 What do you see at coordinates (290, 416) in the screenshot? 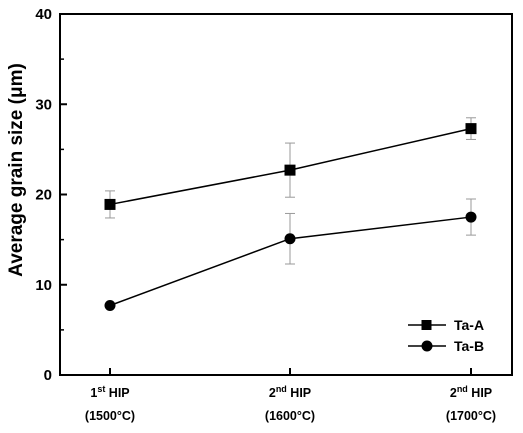
I see `x-tick-sublabel: (1600°C)` at bounding box center [290, 416].